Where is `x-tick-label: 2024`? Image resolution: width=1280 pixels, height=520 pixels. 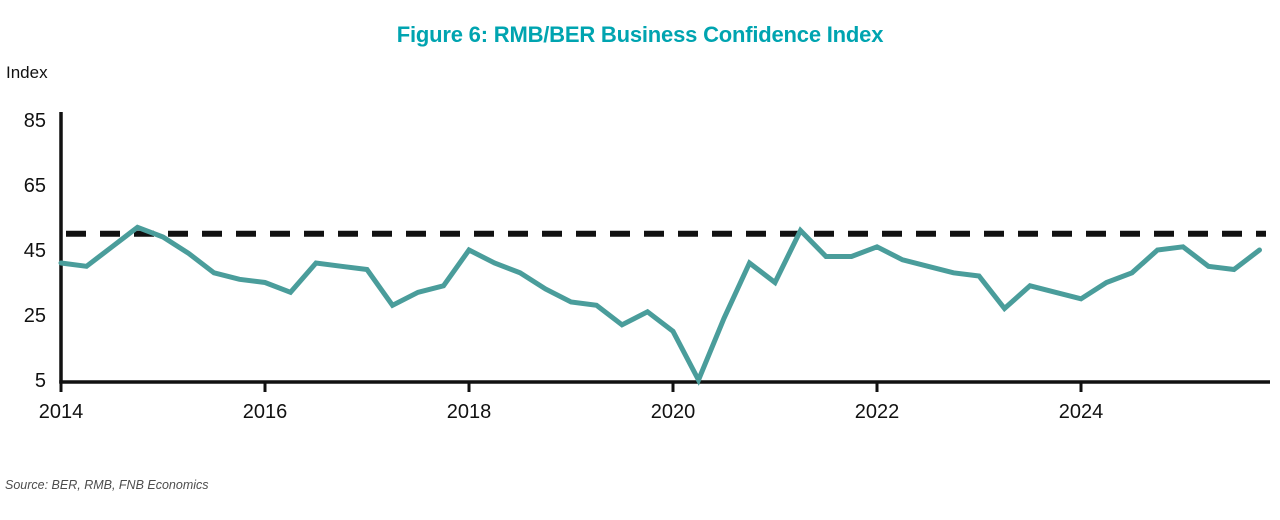 x-tick-label: 2024 is located at coordinates (1081, 412).